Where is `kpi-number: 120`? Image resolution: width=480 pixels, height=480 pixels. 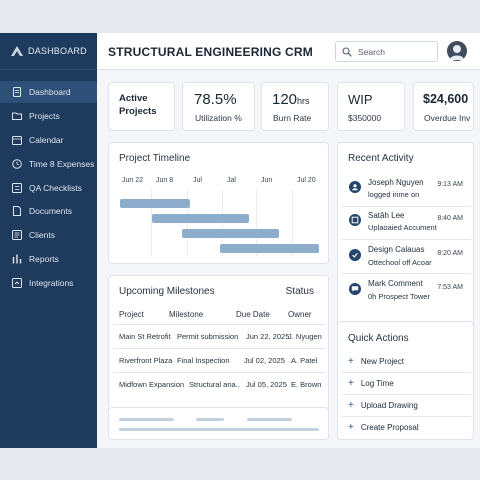 kpi-number: 120 is located at coordinates (285, 99).